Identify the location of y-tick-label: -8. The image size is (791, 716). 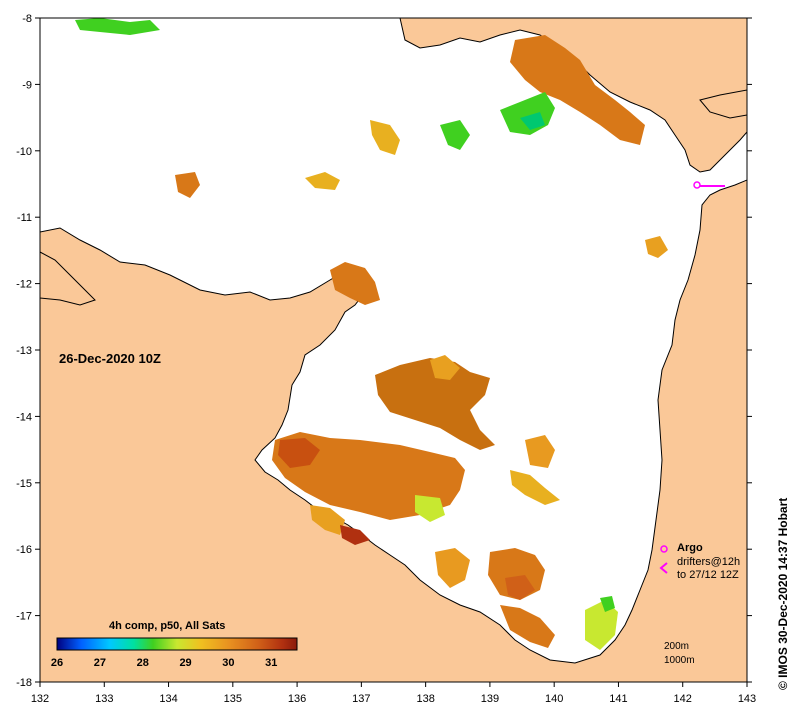
(27, 19).